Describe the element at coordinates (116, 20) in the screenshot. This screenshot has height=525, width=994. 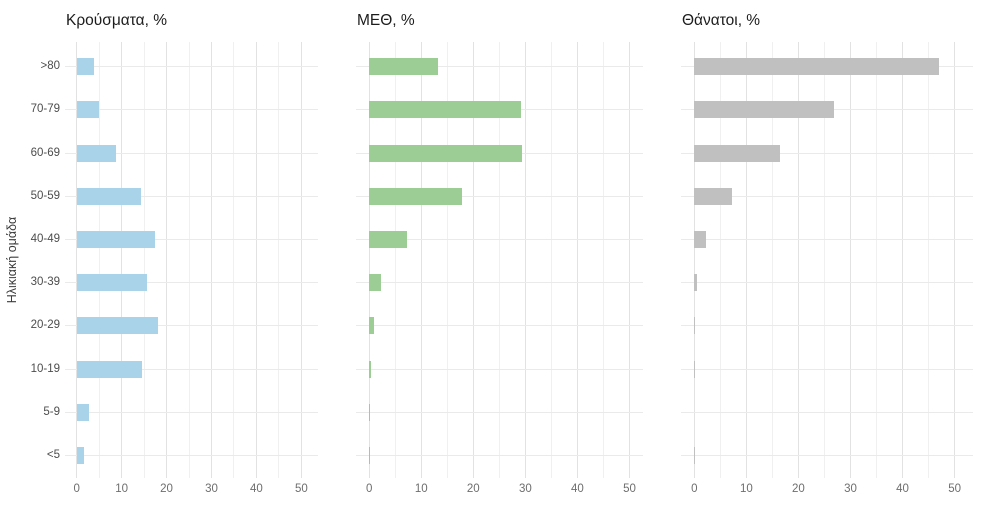
I see `panel-title-cases: Κρούσματα, %` at that location.